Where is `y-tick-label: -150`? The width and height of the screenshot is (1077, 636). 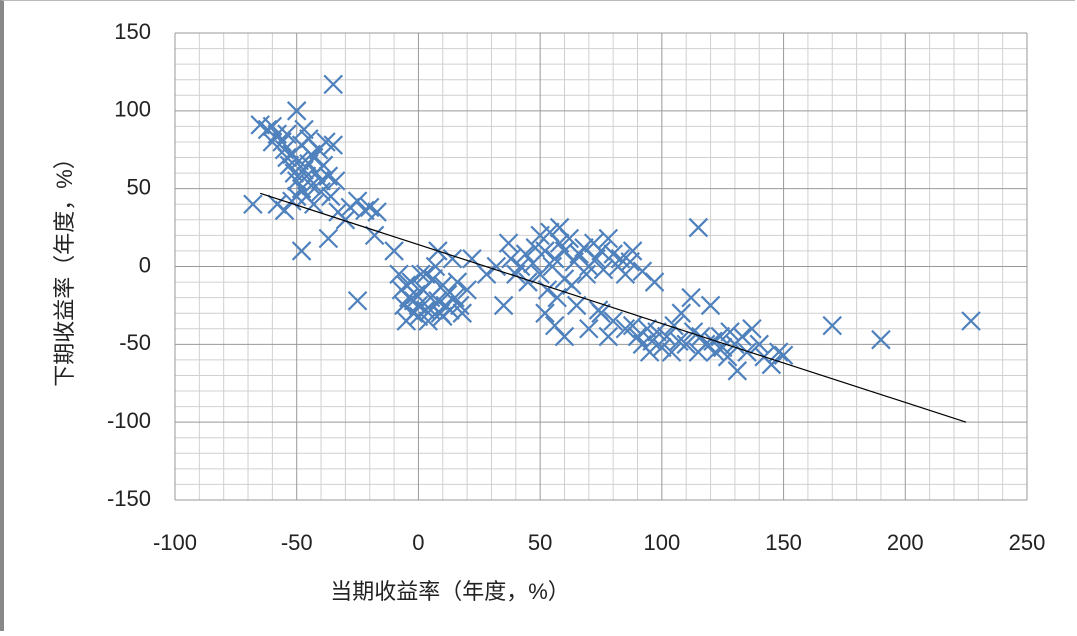
y-tick-label: -150 is located at coordinates (129, 498).